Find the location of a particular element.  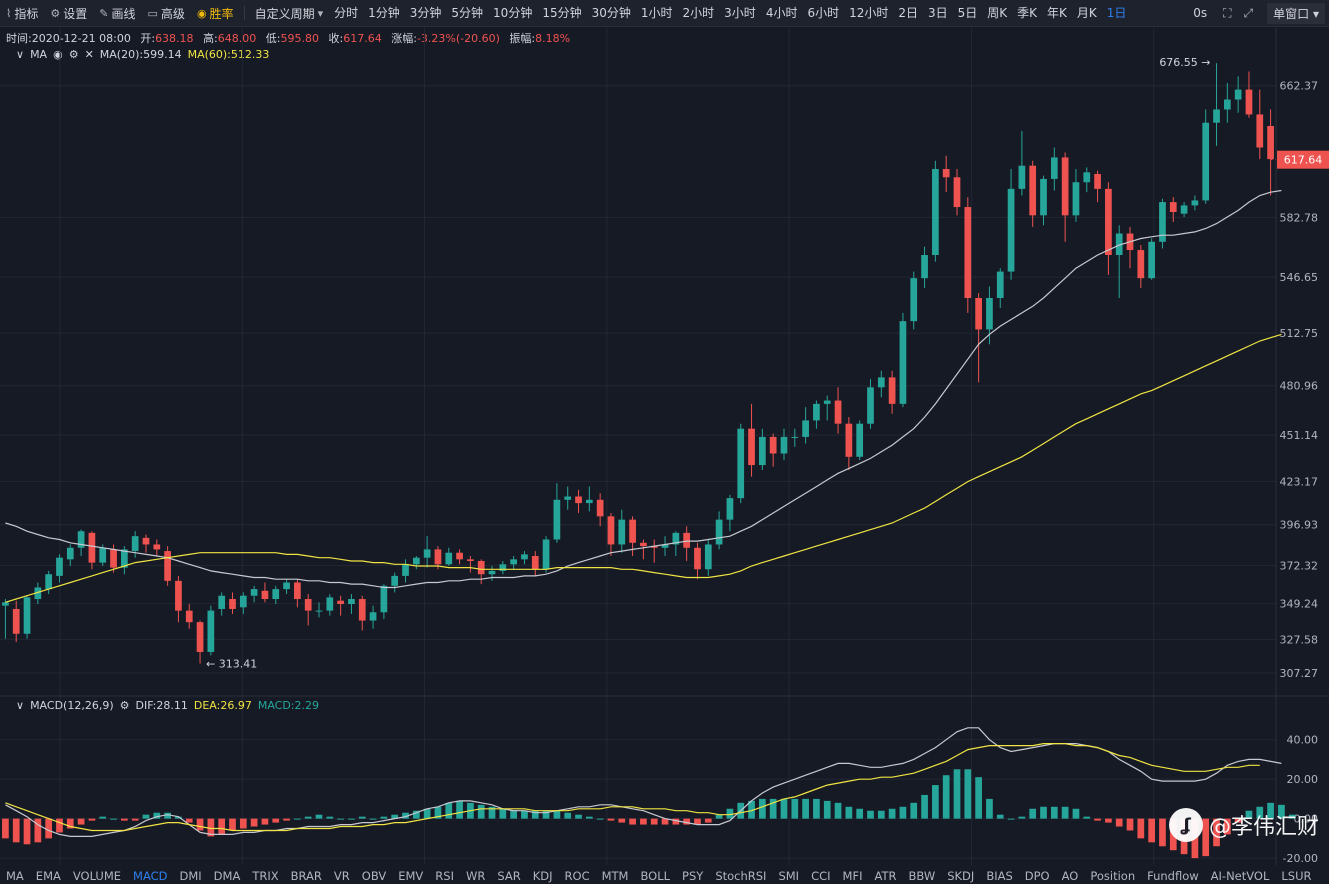

indicator-tab: SKDJ is located at coordinates (961, 876).